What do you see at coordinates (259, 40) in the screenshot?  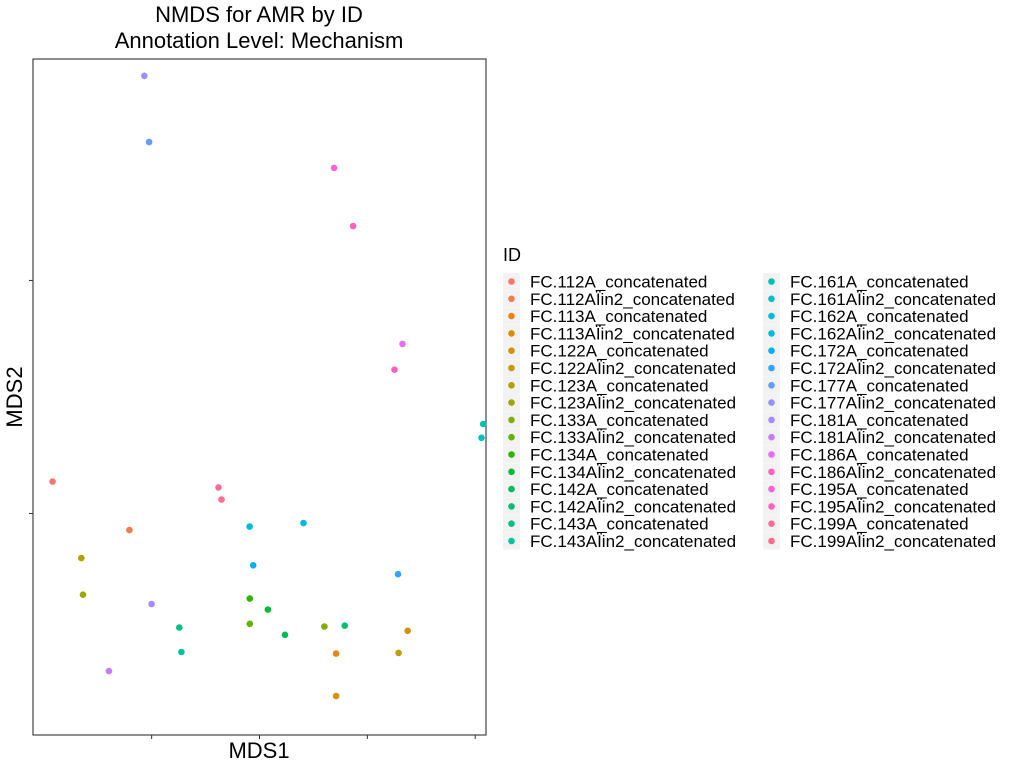 I see `chart-subtitle: Annotation Level: Mechanism` at bounding box center [259, 40].